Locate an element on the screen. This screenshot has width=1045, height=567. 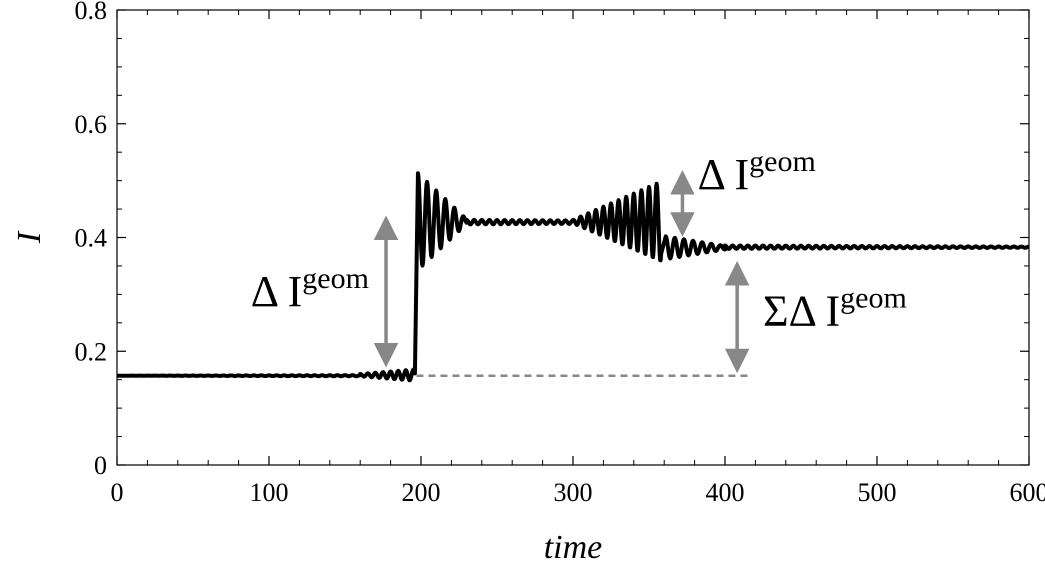
y-axis-title: I is located at coordinates (29, 237).